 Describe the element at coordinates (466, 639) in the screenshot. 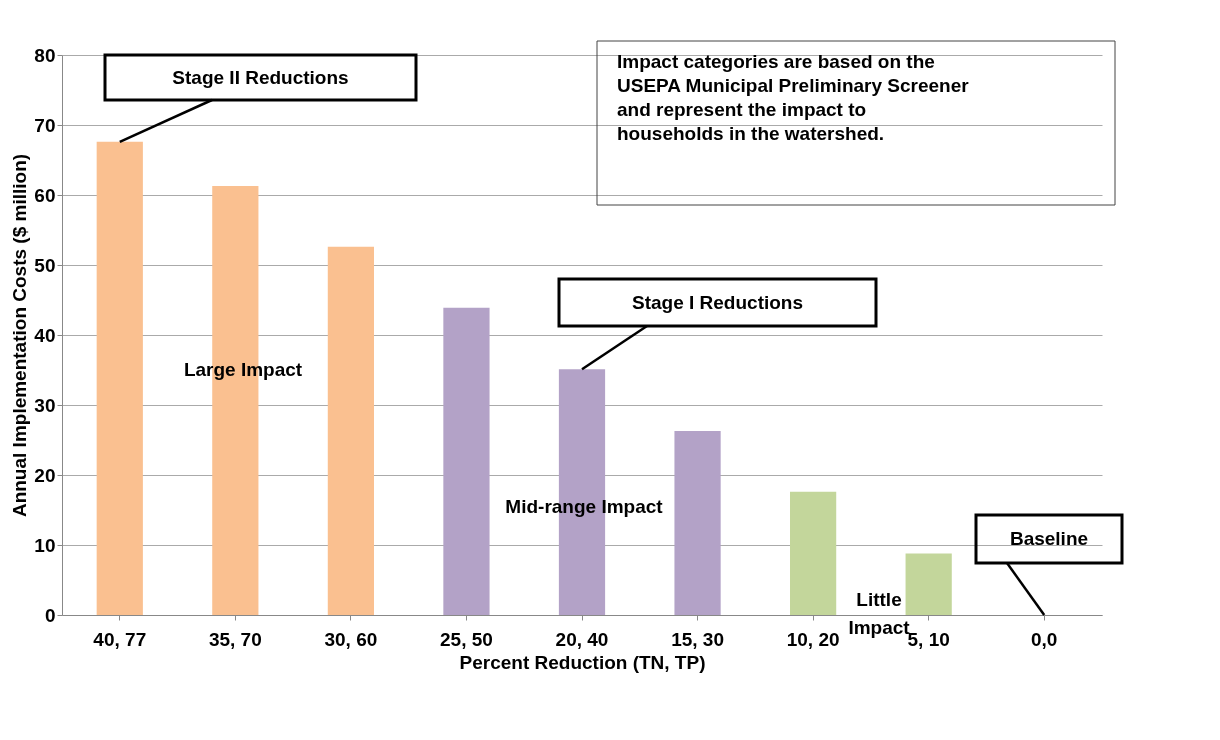

I see `x-tick-label: 25, 50` at that location.